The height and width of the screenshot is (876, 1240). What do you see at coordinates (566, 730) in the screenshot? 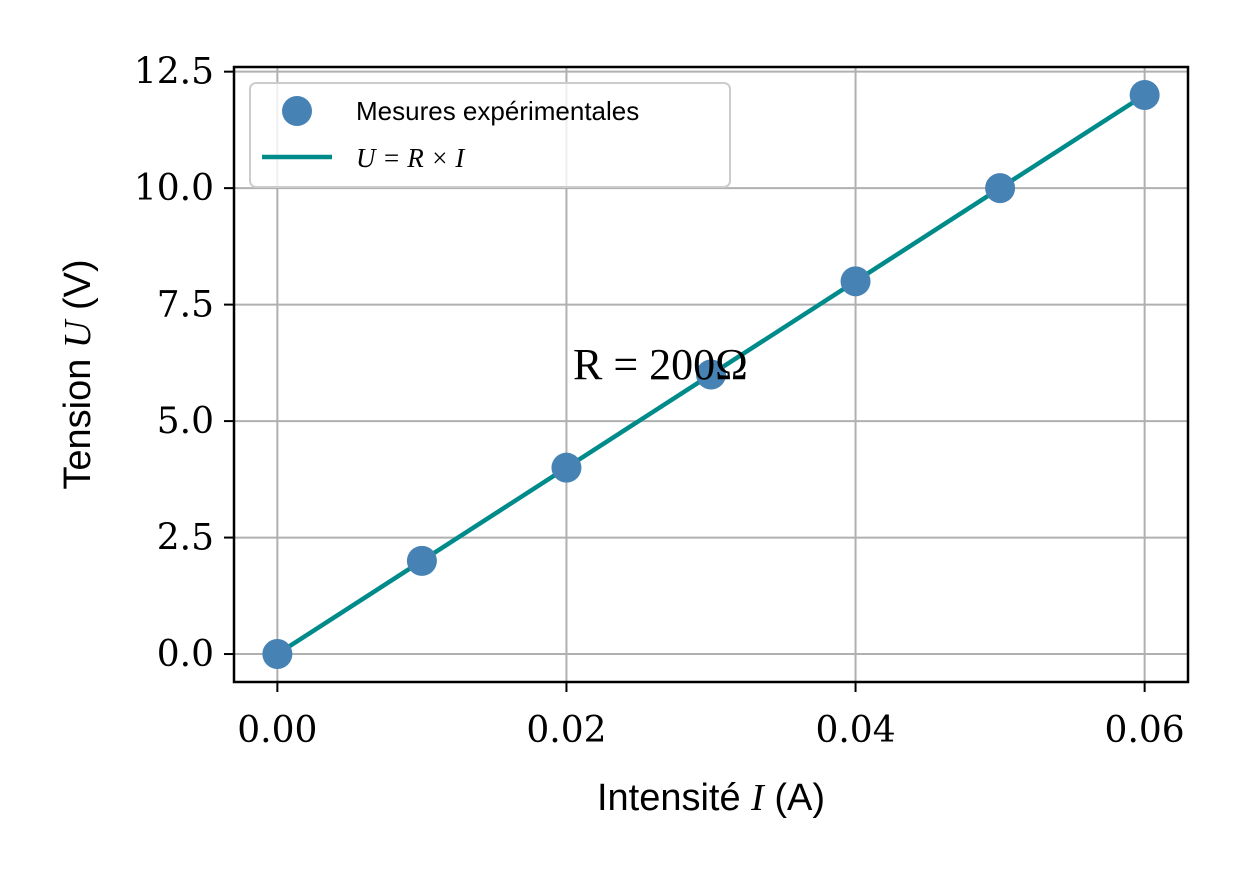
I see `x-tick-label: 0.02` at bounding box center [566, 730].